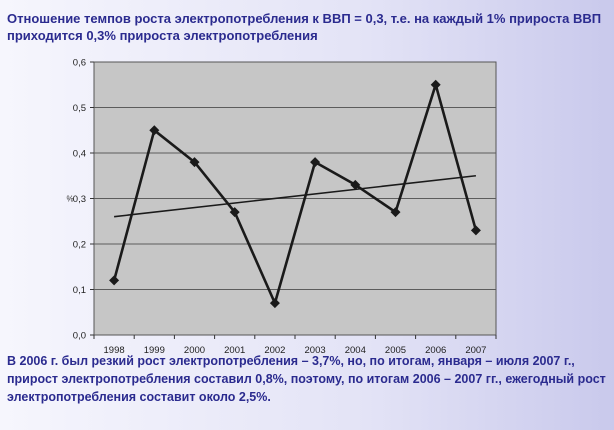 The image size is (614, 430). I want to click on x-tick-label: 2001, so click(234, 350).